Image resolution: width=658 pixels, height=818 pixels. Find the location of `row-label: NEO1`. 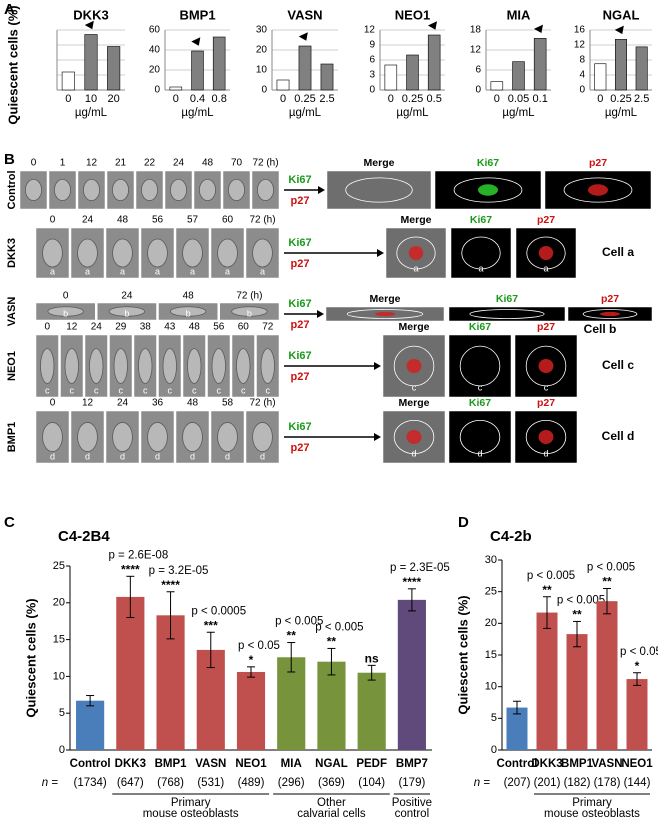

row-label: NEO1 is located at coordinates (12, 366).